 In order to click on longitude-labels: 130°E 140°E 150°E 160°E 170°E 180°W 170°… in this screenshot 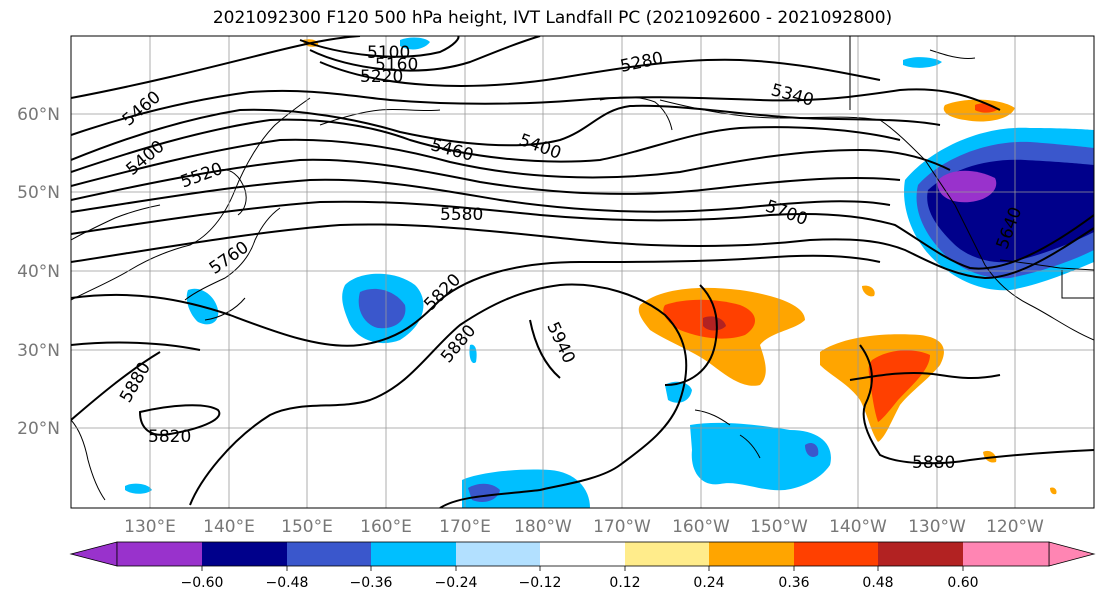, I will do `click(584, 527)`.